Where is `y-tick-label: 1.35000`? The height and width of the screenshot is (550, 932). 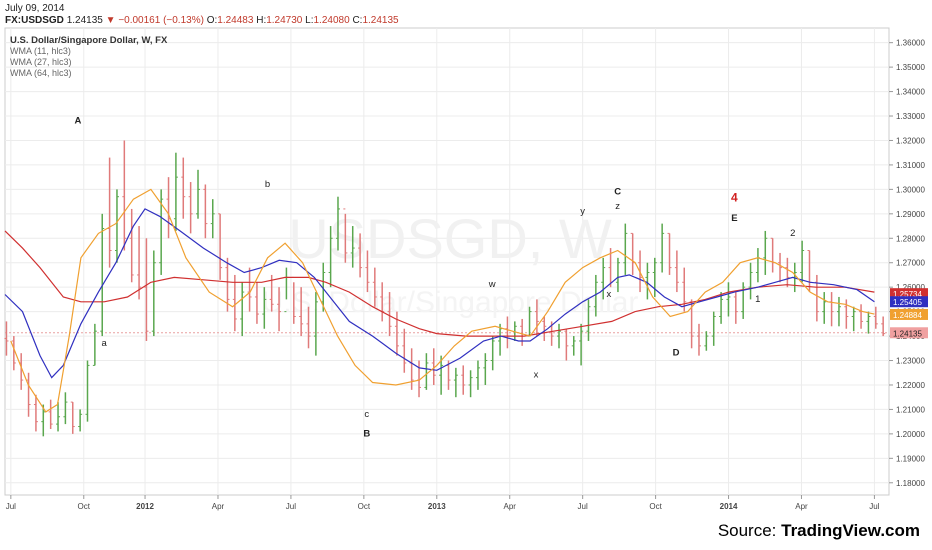
y-tick-label: 1.35000 is located at coordinates (910, 67).